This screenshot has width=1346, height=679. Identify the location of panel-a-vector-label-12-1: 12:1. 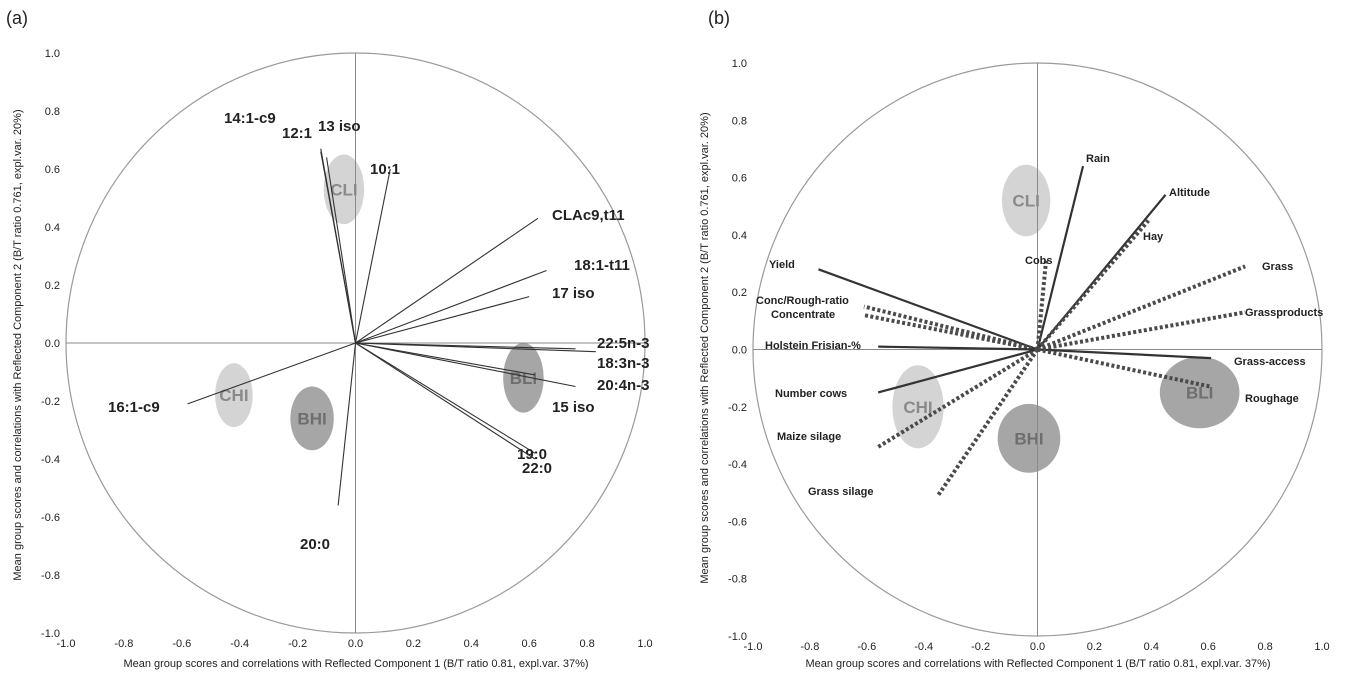
(297, 133).